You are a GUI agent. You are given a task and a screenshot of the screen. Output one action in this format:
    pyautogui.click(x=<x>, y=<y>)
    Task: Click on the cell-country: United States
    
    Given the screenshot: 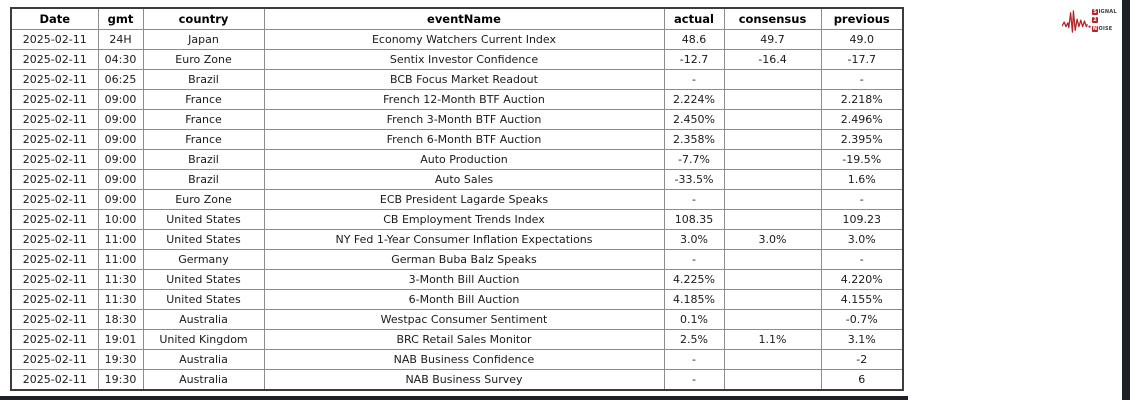 What is the action you would take?
    pyautogui.click(x=203, y=219)
    